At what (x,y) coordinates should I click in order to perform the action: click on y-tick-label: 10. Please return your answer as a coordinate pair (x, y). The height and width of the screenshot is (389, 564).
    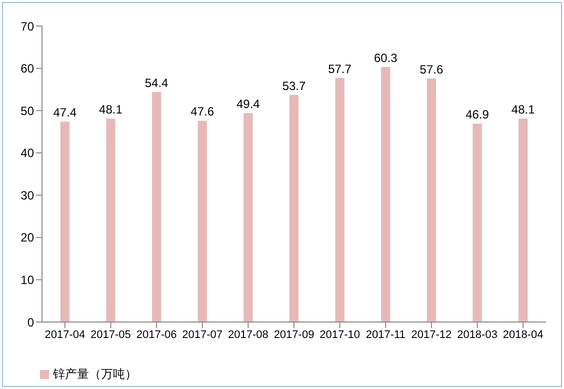
    Looking at the image, I should click on (27, 279).